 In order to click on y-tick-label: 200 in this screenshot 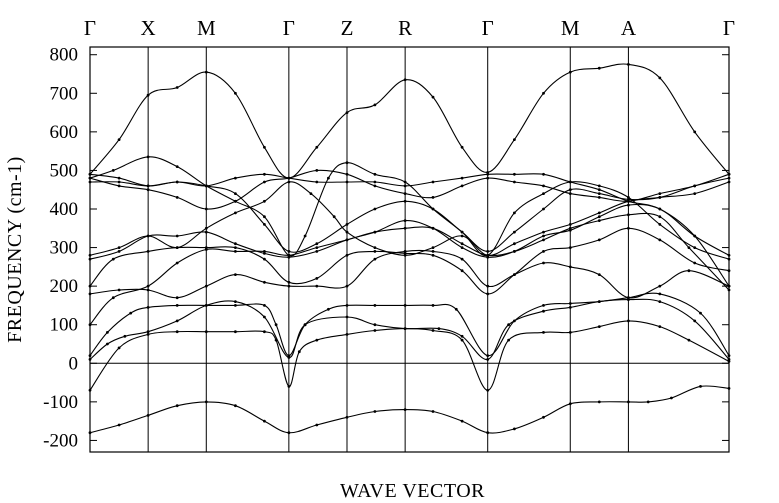, I will do `click(64, 286)`.